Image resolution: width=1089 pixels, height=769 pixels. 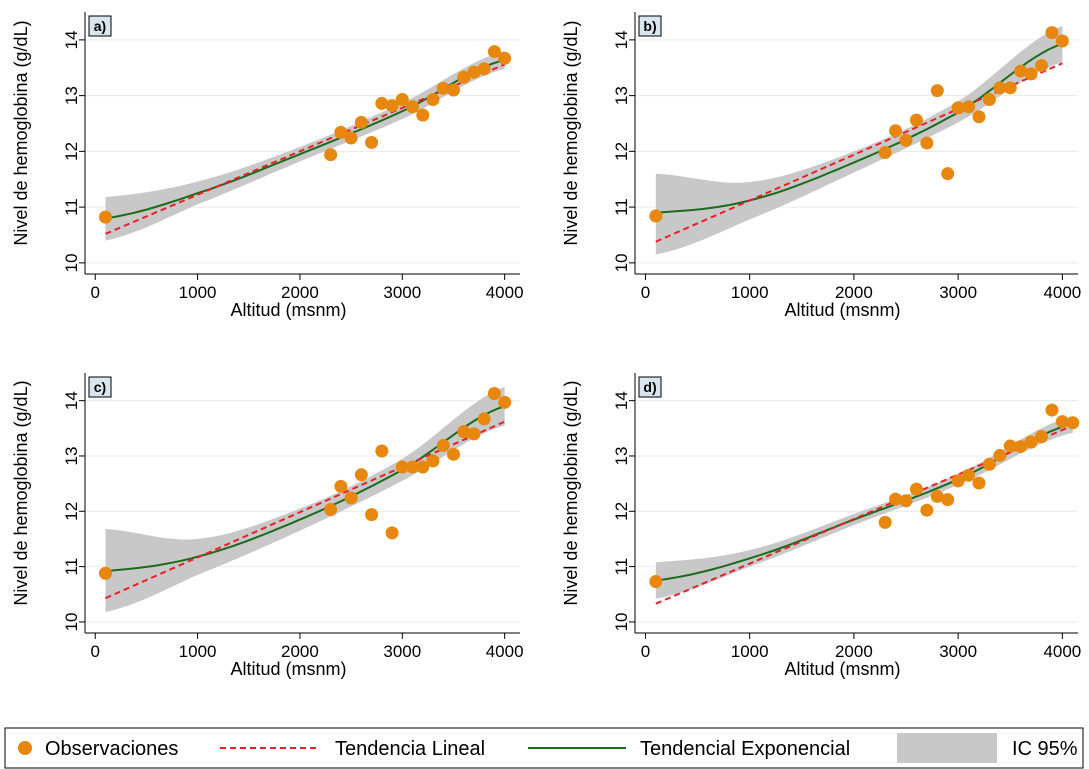 I want to click on x-tick-label: 0, so click(x=95, y=292).